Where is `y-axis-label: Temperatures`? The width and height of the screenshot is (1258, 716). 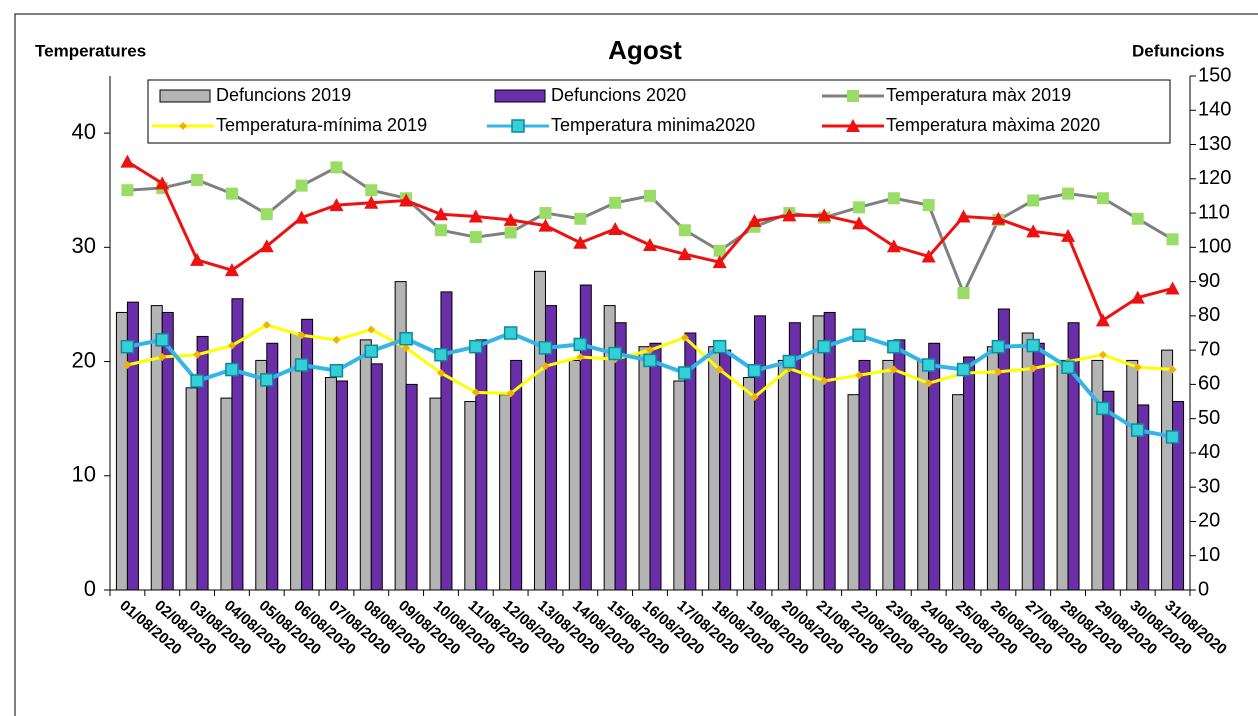
y-axis-label: Temperatures is located at coordinates (90, 50).